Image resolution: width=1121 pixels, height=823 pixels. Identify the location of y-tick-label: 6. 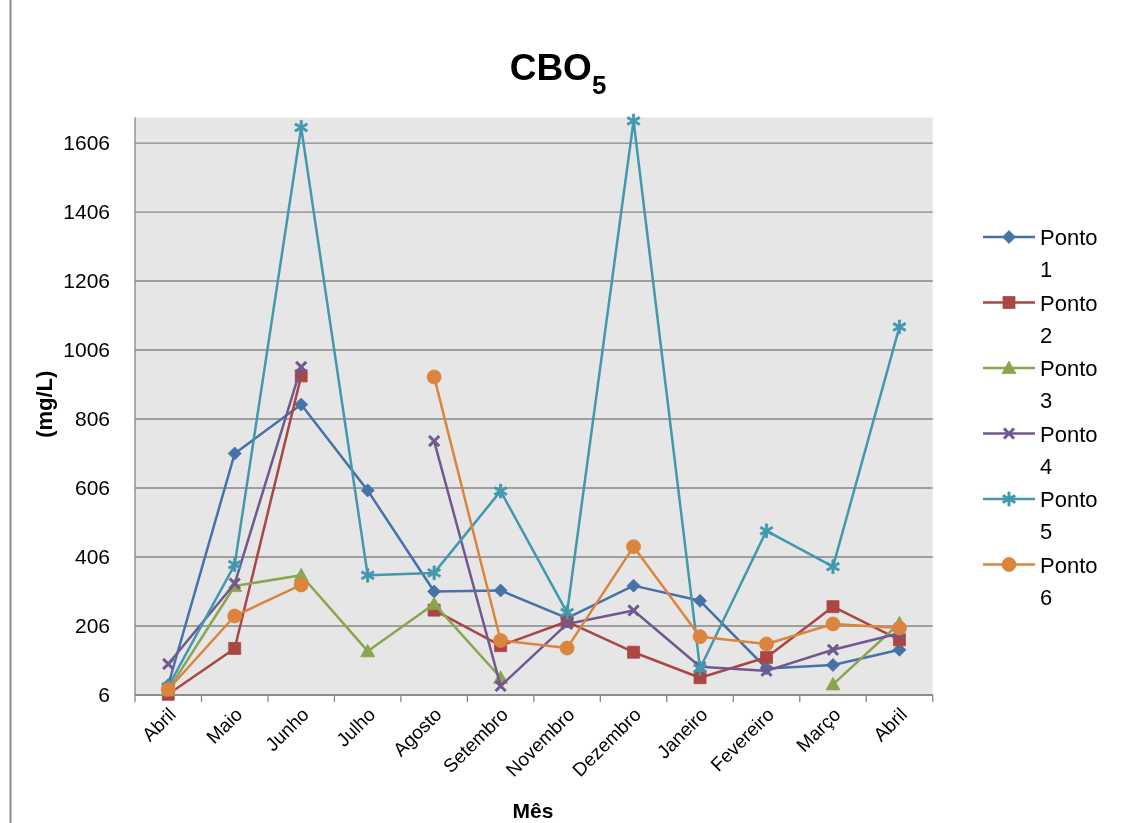
(104, 695).